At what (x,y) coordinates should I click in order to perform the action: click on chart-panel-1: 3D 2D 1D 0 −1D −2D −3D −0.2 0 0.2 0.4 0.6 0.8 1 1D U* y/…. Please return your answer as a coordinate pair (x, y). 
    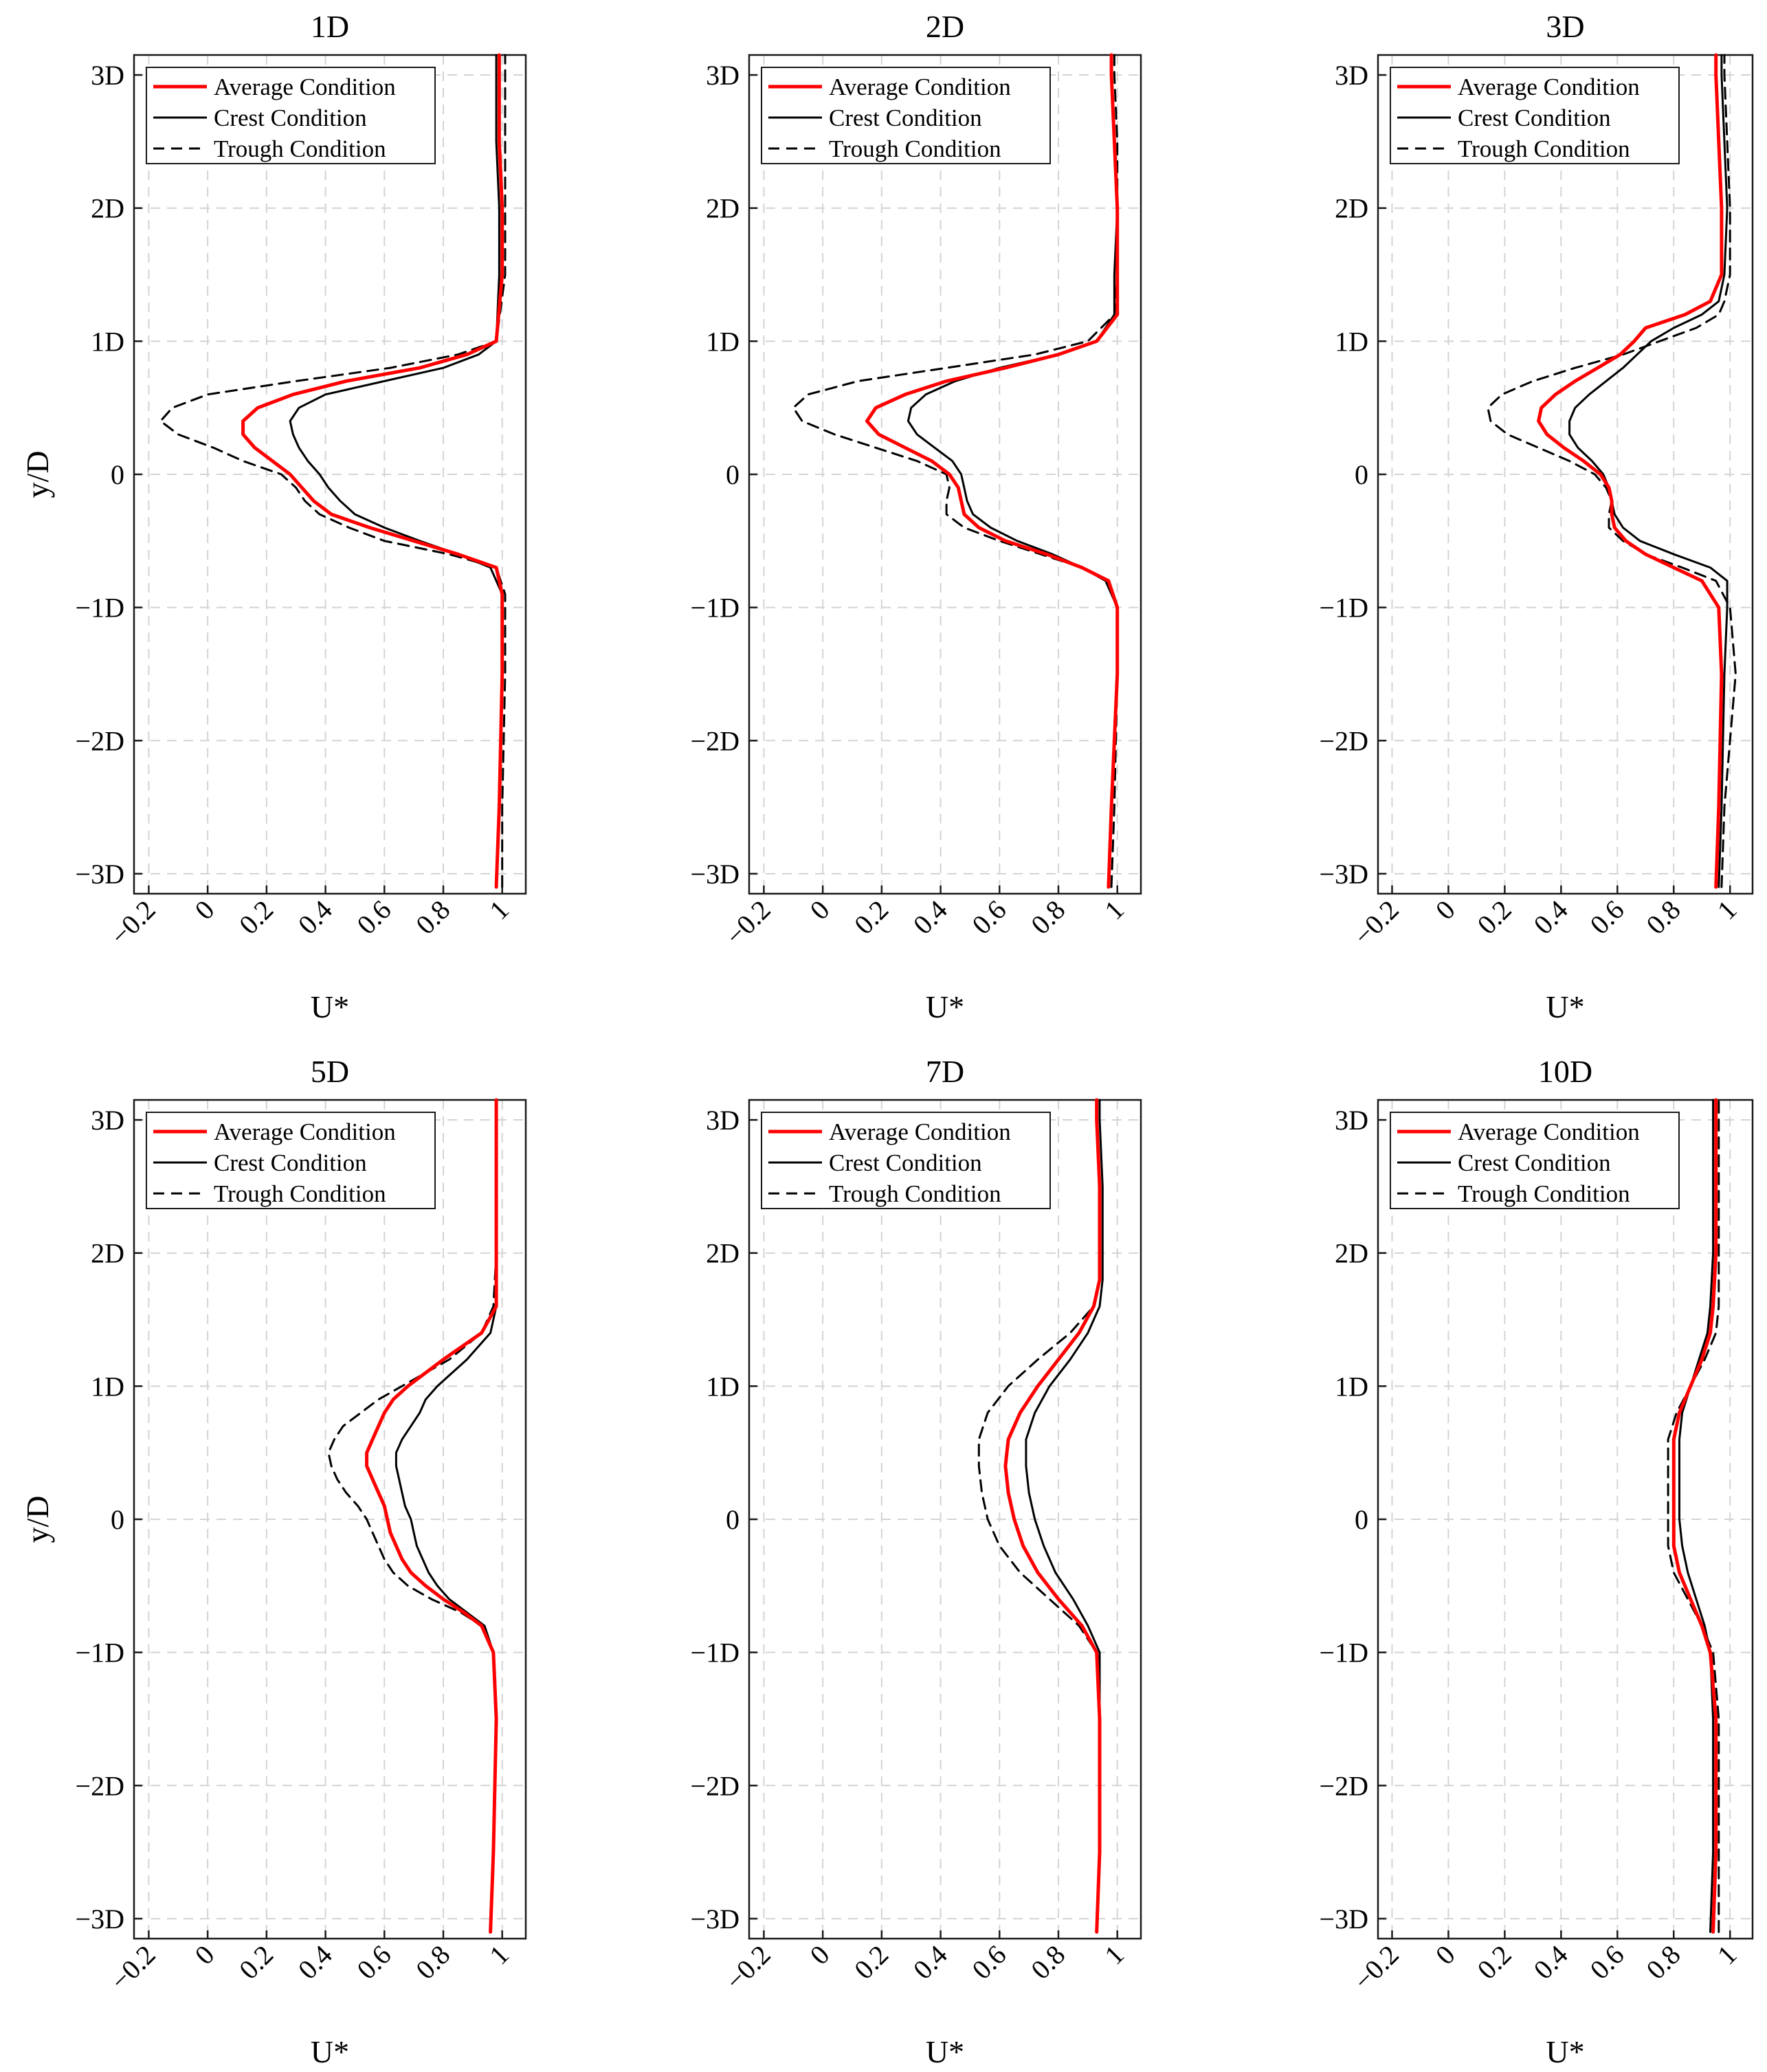
    Looking at the image, I should click on (273, 516).